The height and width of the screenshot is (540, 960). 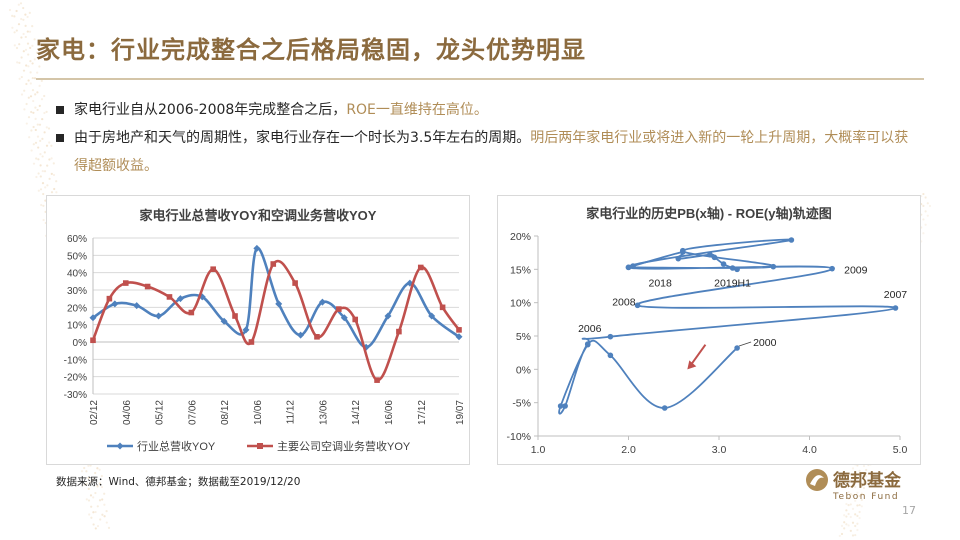 What do you see at coordinates (127, 412) in the screenshot?
I see `x-tick-label: 04/06` at bounding box center [127, 412].